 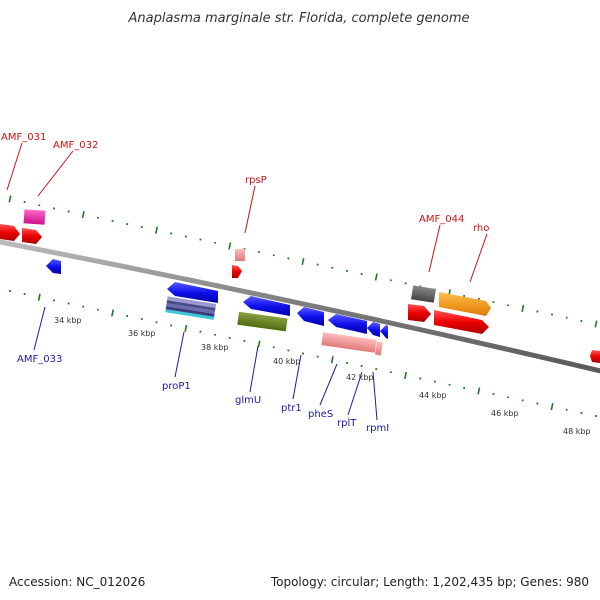 I want to click on scale-label-40: 40 kbp, so click(x=287, y=361).